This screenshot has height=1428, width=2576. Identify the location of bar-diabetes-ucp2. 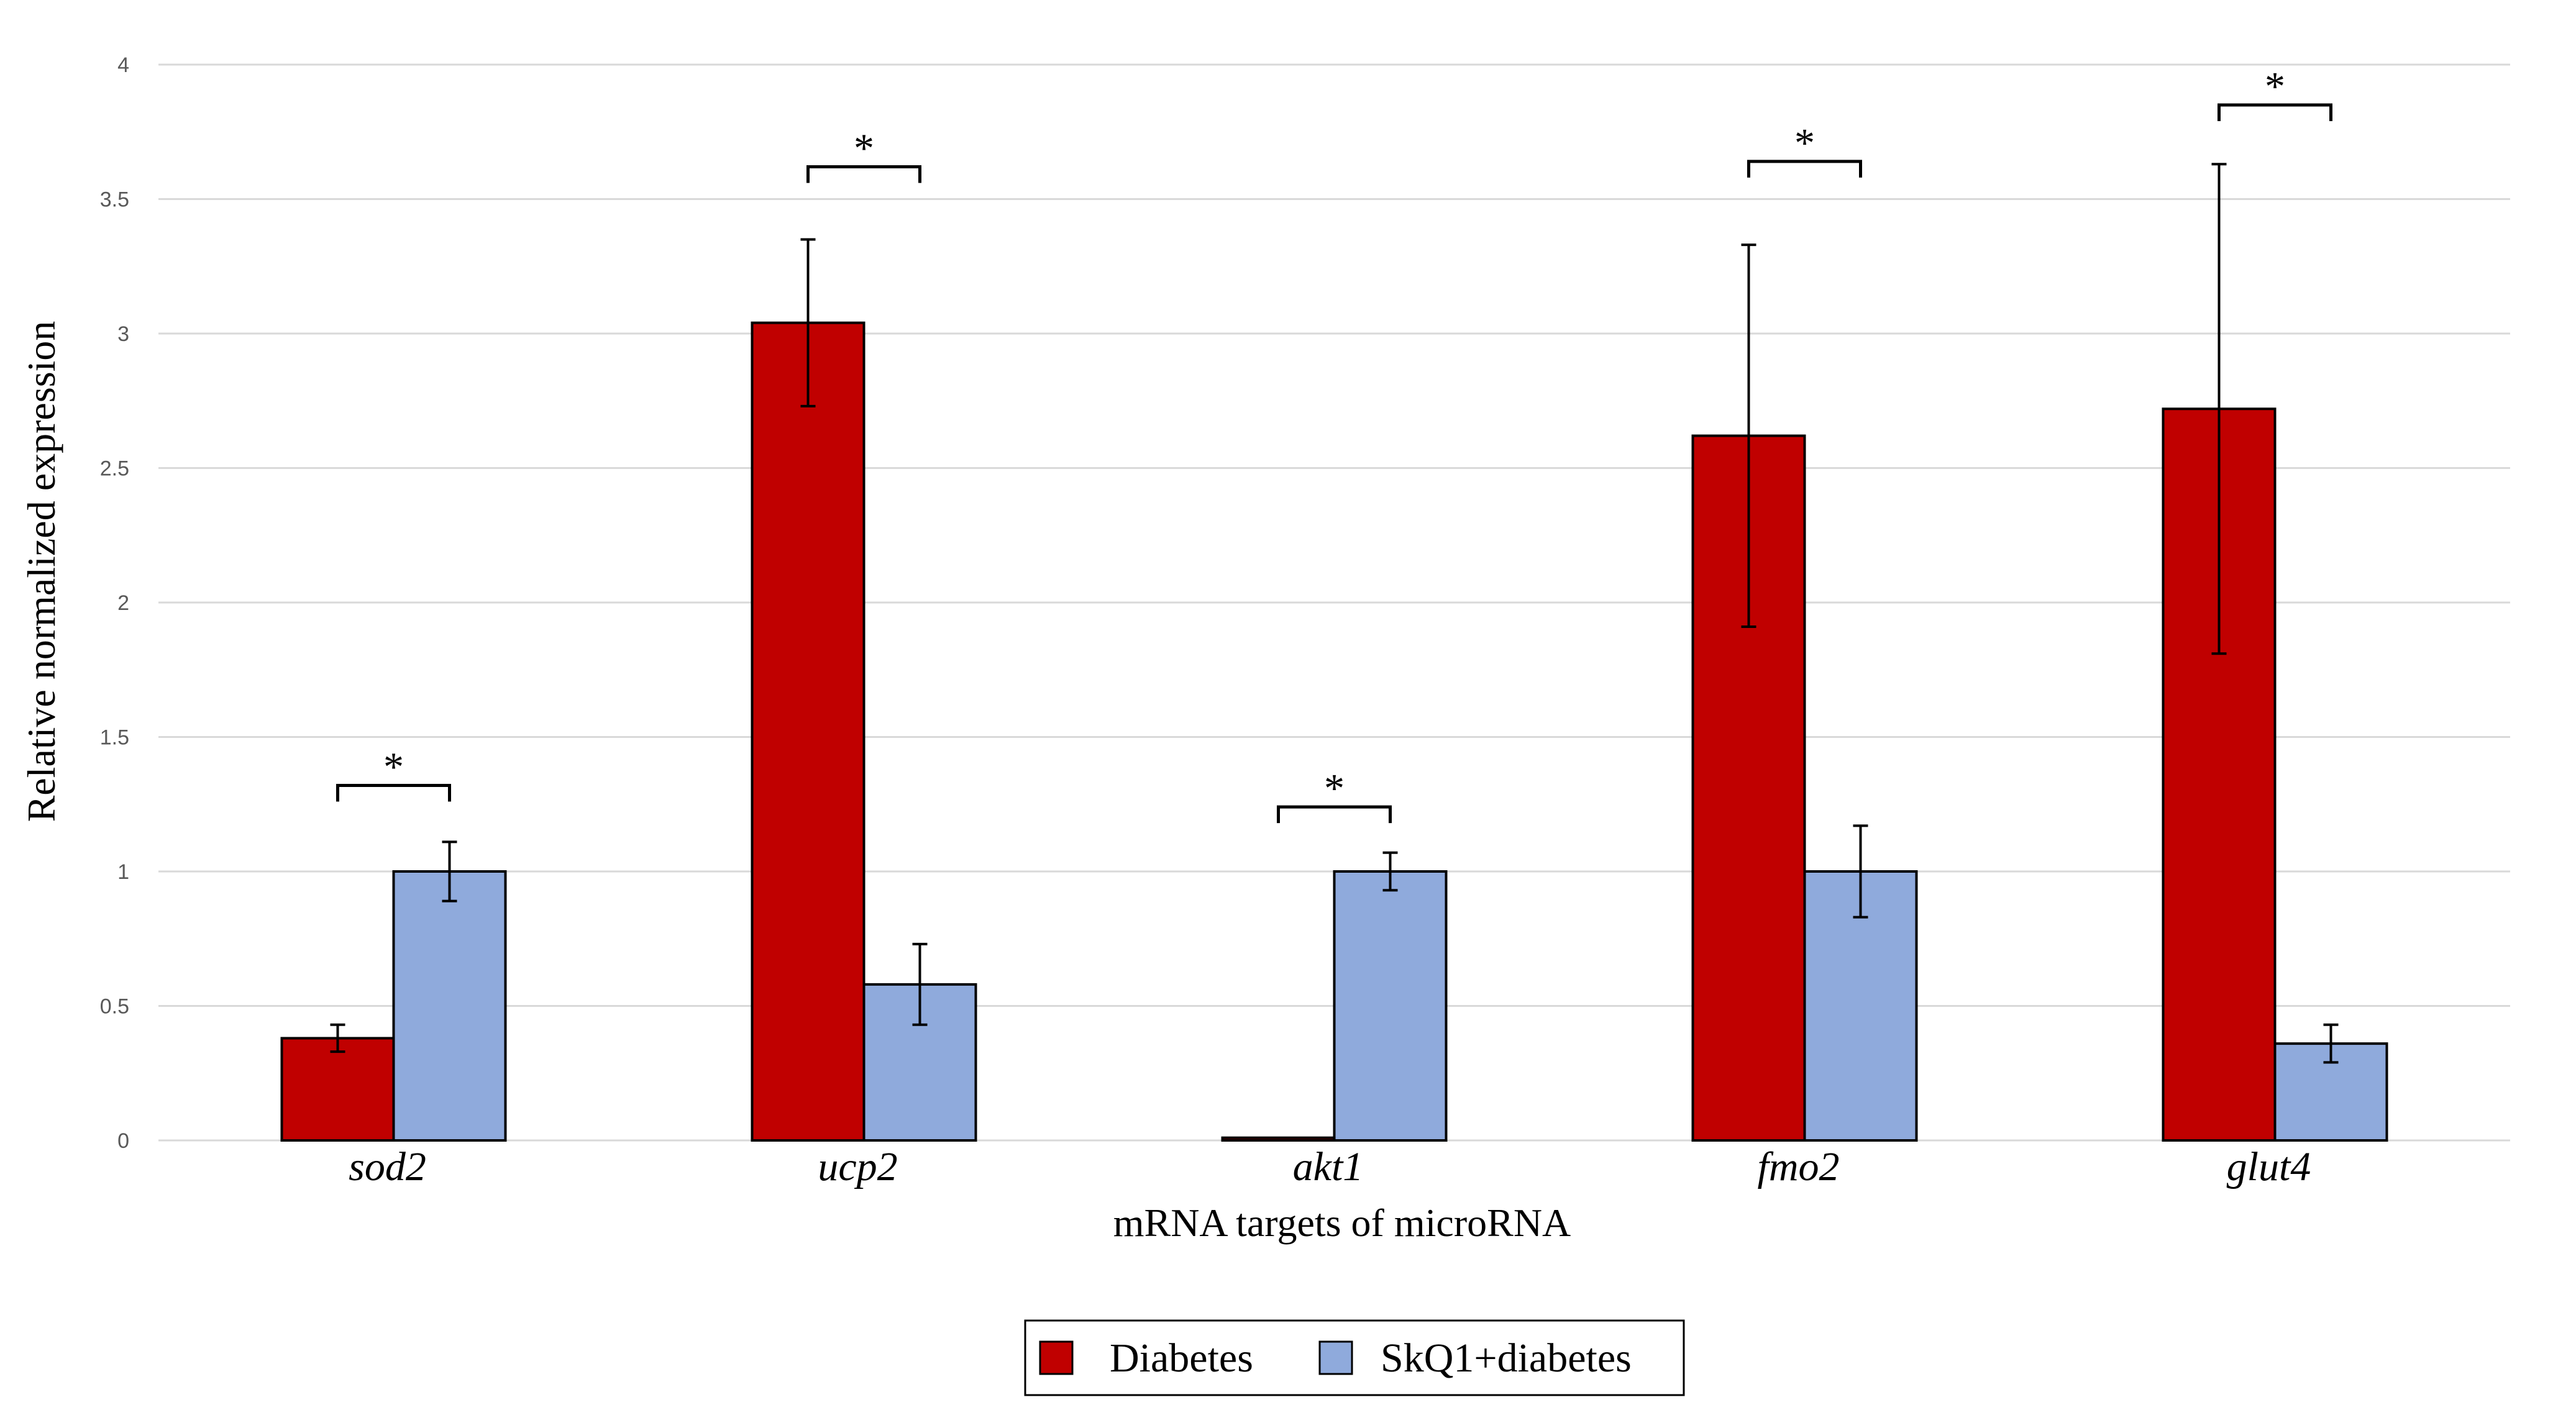
(808, 731).